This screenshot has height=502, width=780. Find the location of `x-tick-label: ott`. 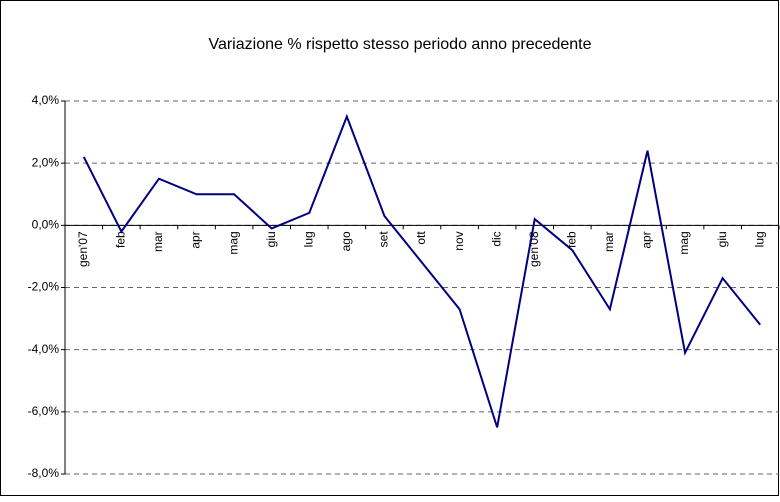

x-tick-label: ott is located at coordinates (421, 238).